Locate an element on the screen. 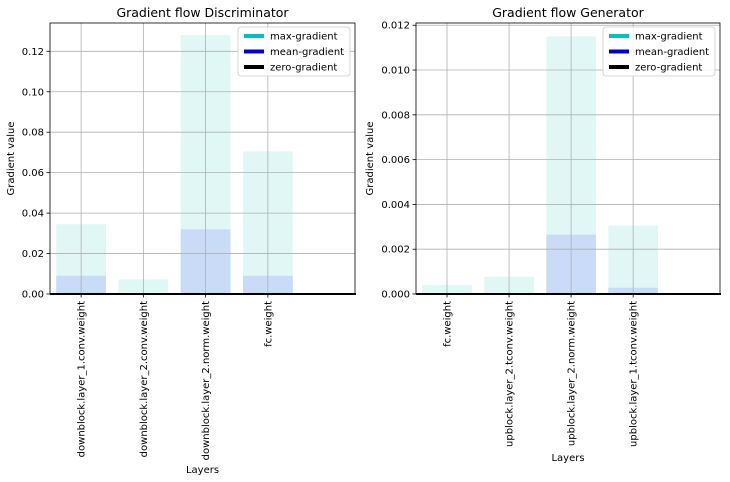 The image size is (730, 482). x-tick-label: downblock.layer_2.conv.weight is located at coordinates (144, 379).